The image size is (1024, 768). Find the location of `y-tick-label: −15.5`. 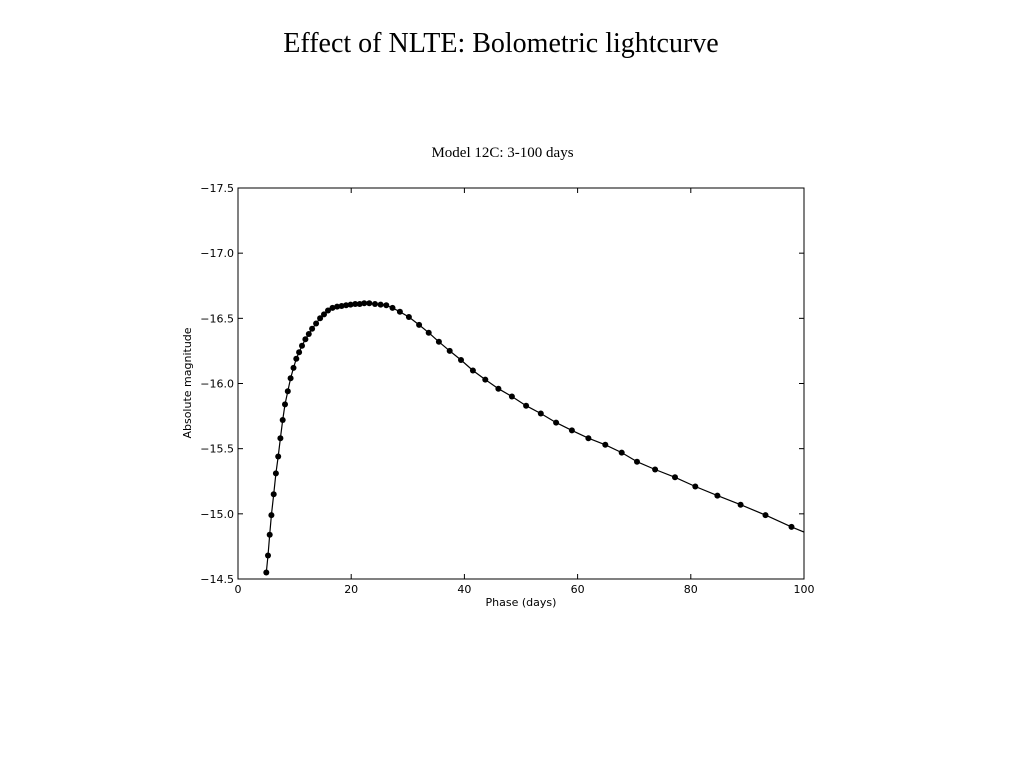

y-tick-label: −15.5 is located at coordinates (217, 449).